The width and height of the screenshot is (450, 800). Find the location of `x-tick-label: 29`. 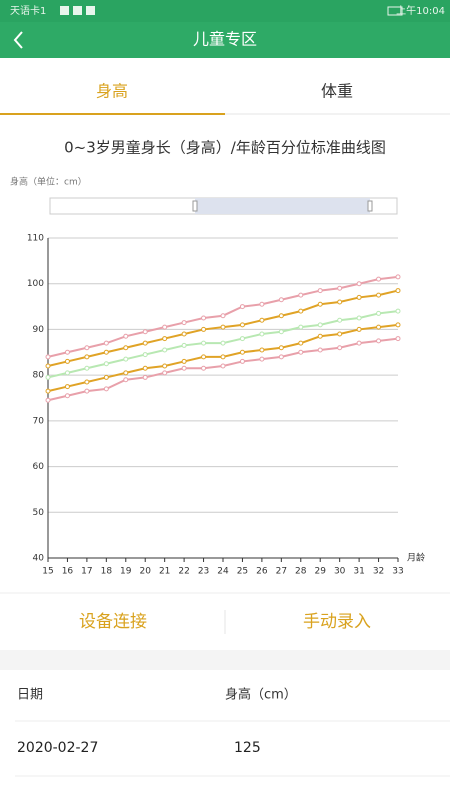

x-tick-label: 29 is located at coordinates (320, 572).